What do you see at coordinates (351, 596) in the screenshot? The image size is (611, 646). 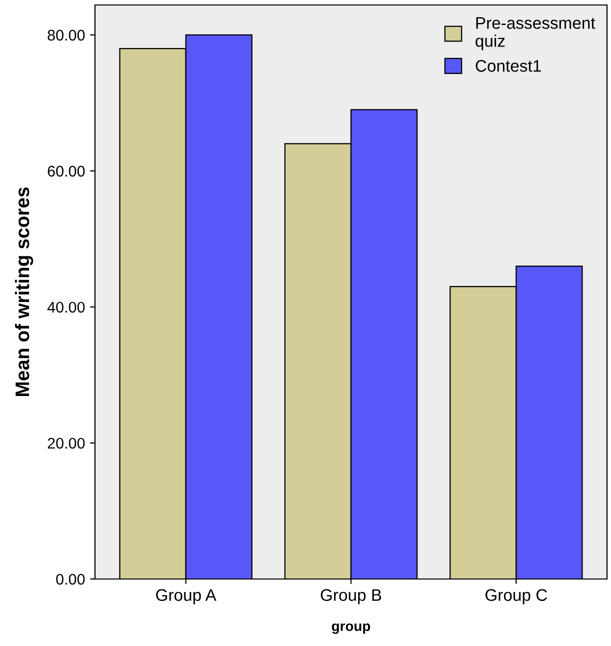 I see `x-tick-label: Group B` at bounding box center [351, 596].